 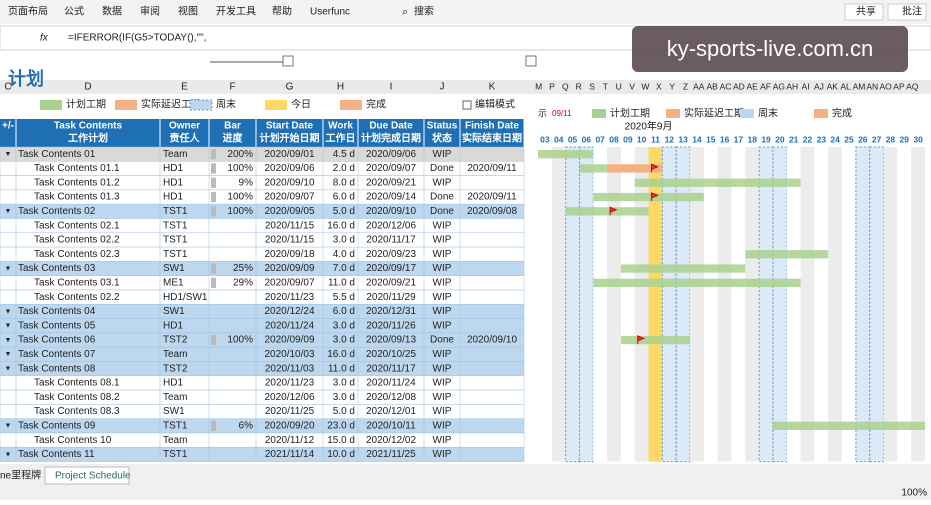 I want to click on day-label: 10, so click(x=642, y=139).